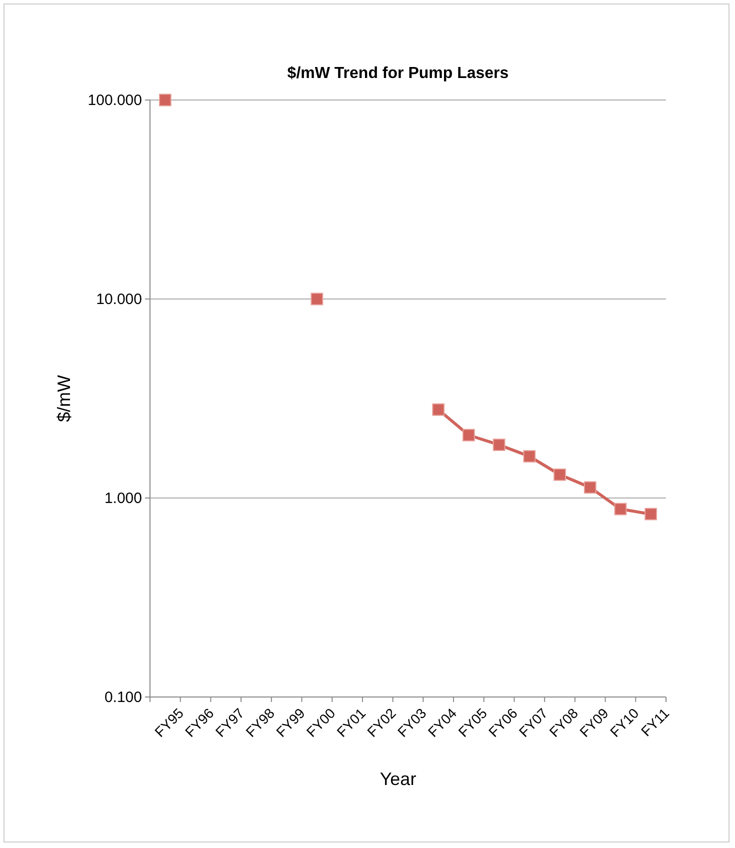 The height and width of the screenshot is (848, 735). What do you see at coordinates (123, 498) in the screenshot?
I see `y-tick-label: 1.000` at bounding box center [123, 498].